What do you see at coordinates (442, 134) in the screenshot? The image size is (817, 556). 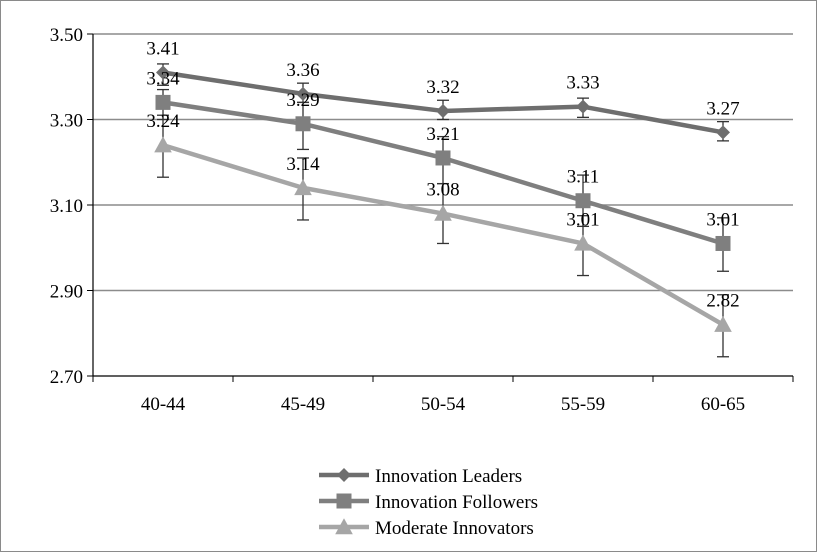 I see `data-label-innovation-followers: 3.21` at bounding box center [442, 134].